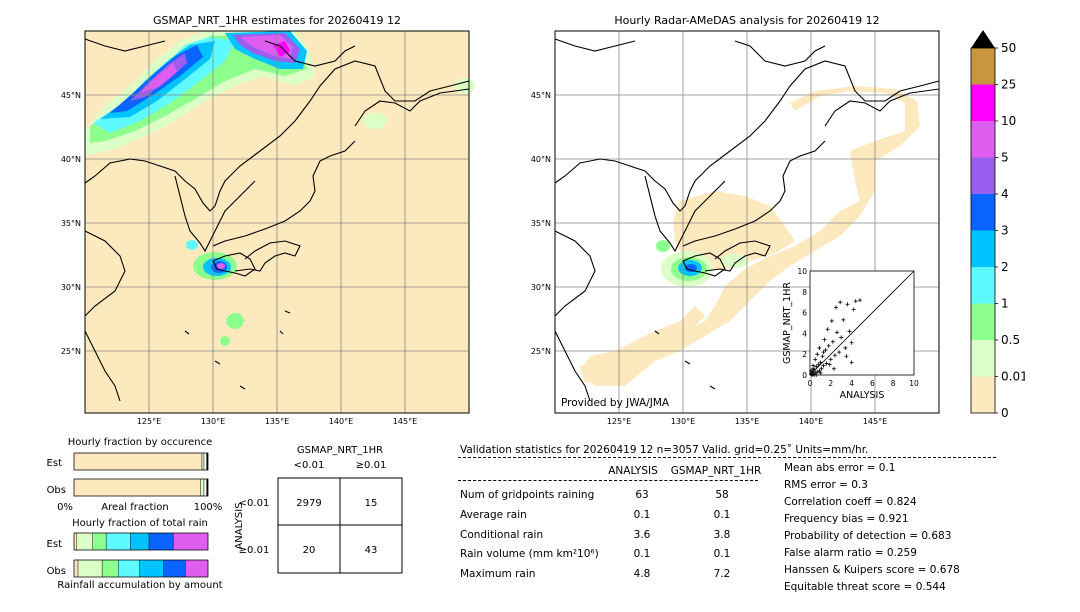 This screenshot has height=612, width=1080. Describe the element at coordinates (213, 421) in the screenshot. I see `lon-label: 130°E` at that location.